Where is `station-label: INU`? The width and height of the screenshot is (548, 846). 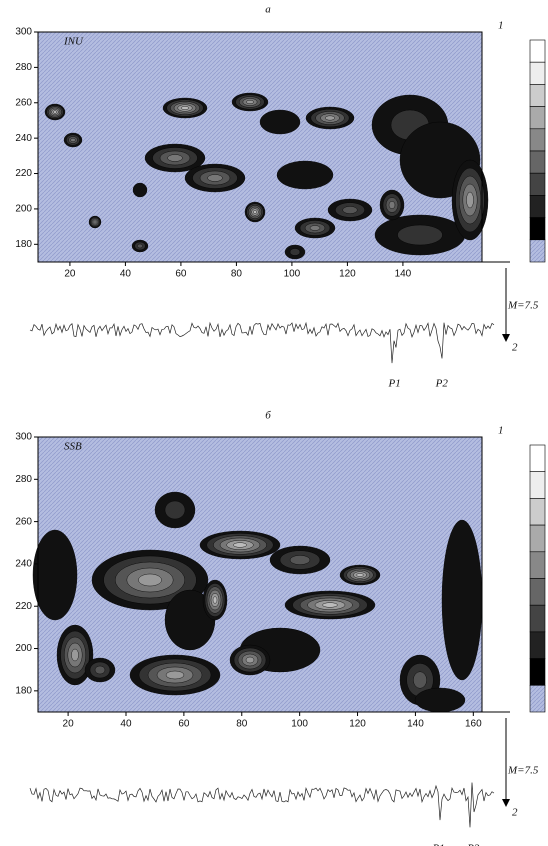 station-label: INU is located at coordinates (73, 42).